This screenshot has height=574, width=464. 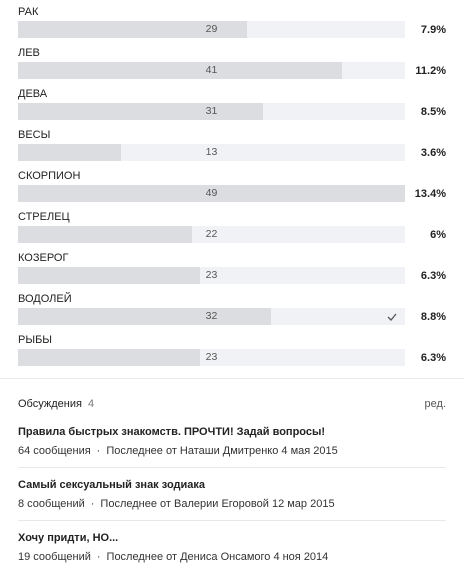 What do you see at coordinates (111, 485) in the screenshot?
I see `topic-title: Самый сексуальный знак зодиака` at bounding box center [111, 485].